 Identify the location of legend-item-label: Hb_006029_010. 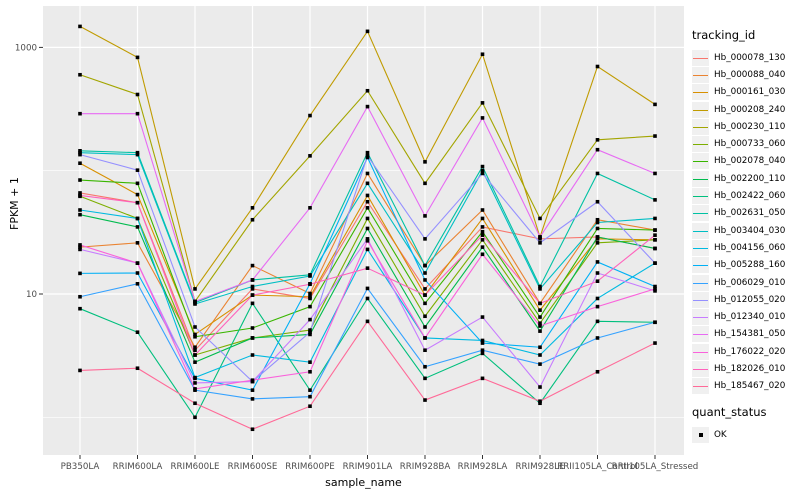
(750, 282).